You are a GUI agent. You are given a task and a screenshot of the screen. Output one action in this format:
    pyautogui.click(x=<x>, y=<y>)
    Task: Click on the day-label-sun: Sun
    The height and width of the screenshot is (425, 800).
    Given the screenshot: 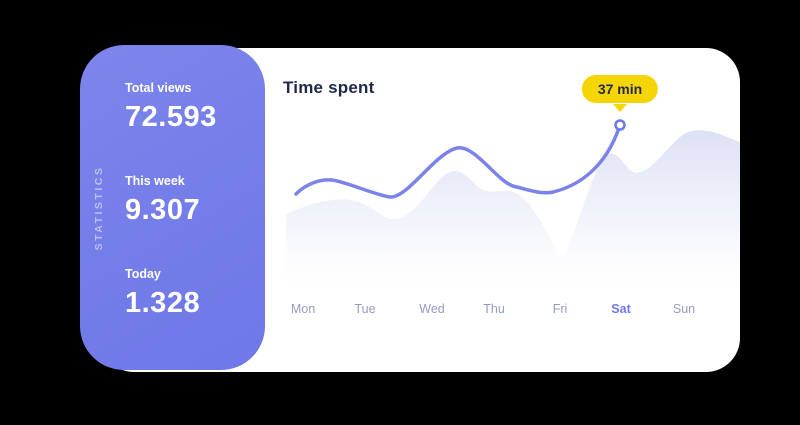 What is the action you would take?
    pyautogui.click(x=684, y=309)
    